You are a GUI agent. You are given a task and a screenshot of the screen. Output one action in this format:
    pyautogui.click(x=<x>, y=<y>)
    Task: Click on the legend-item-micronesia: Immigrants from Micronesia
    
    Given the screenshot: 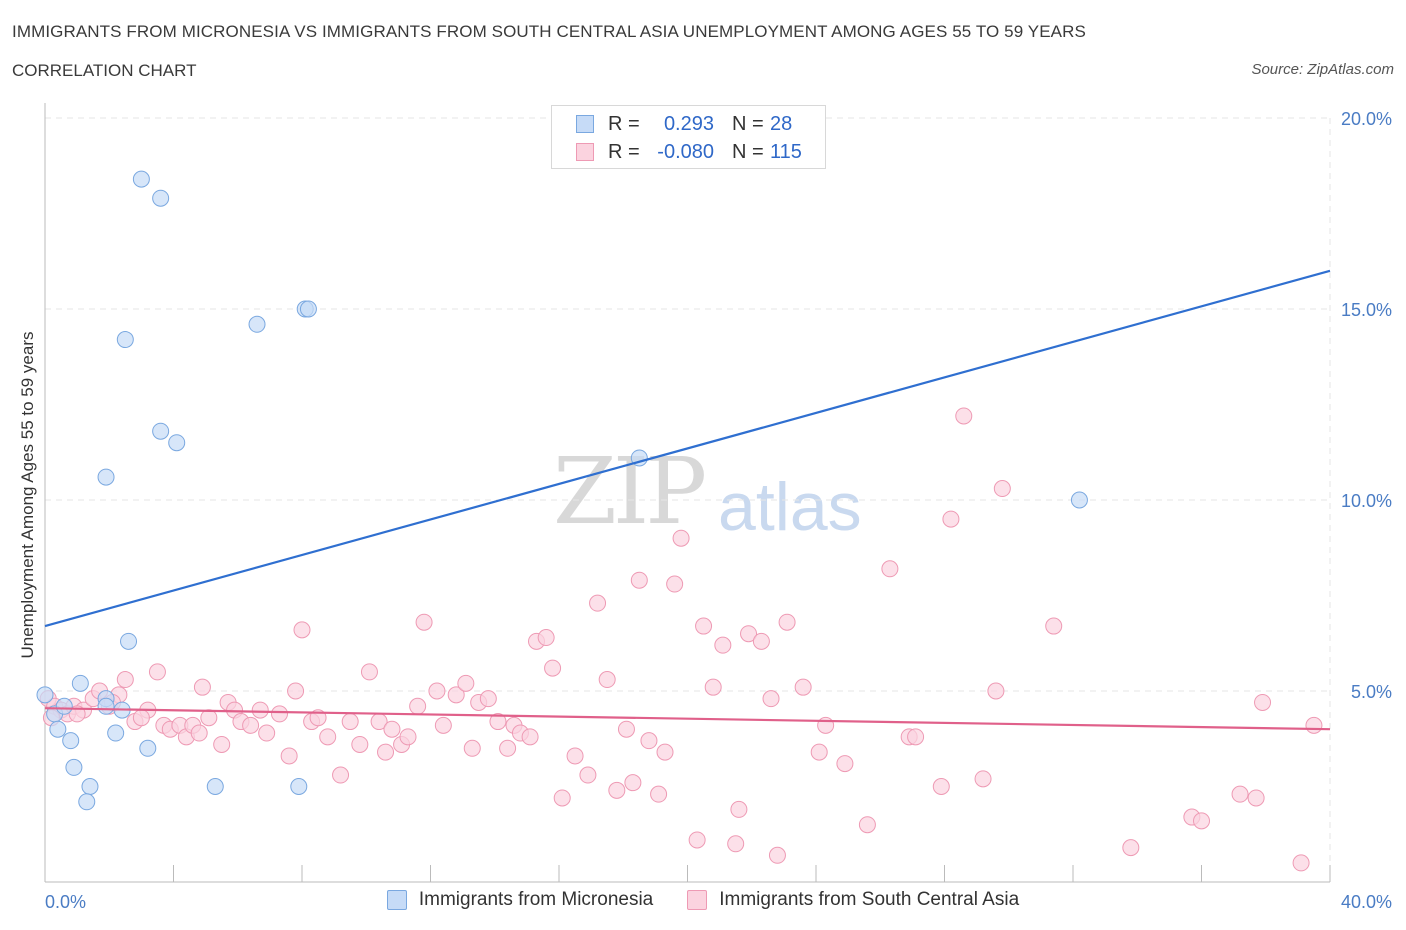 What is the action you would take?
    pyautogui.click(x=520, y=900)
    